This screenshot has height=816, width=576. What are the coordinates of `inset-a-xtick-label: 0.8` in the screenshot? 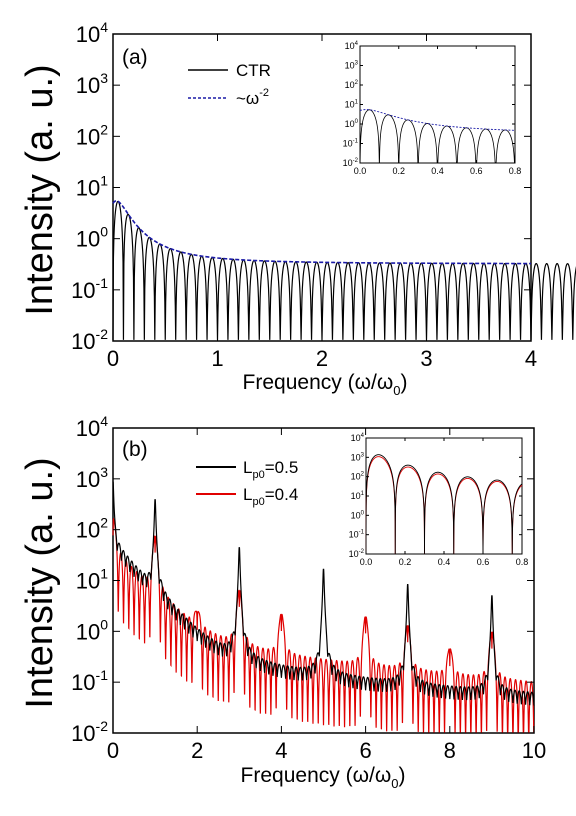 It's located at (515, 171).